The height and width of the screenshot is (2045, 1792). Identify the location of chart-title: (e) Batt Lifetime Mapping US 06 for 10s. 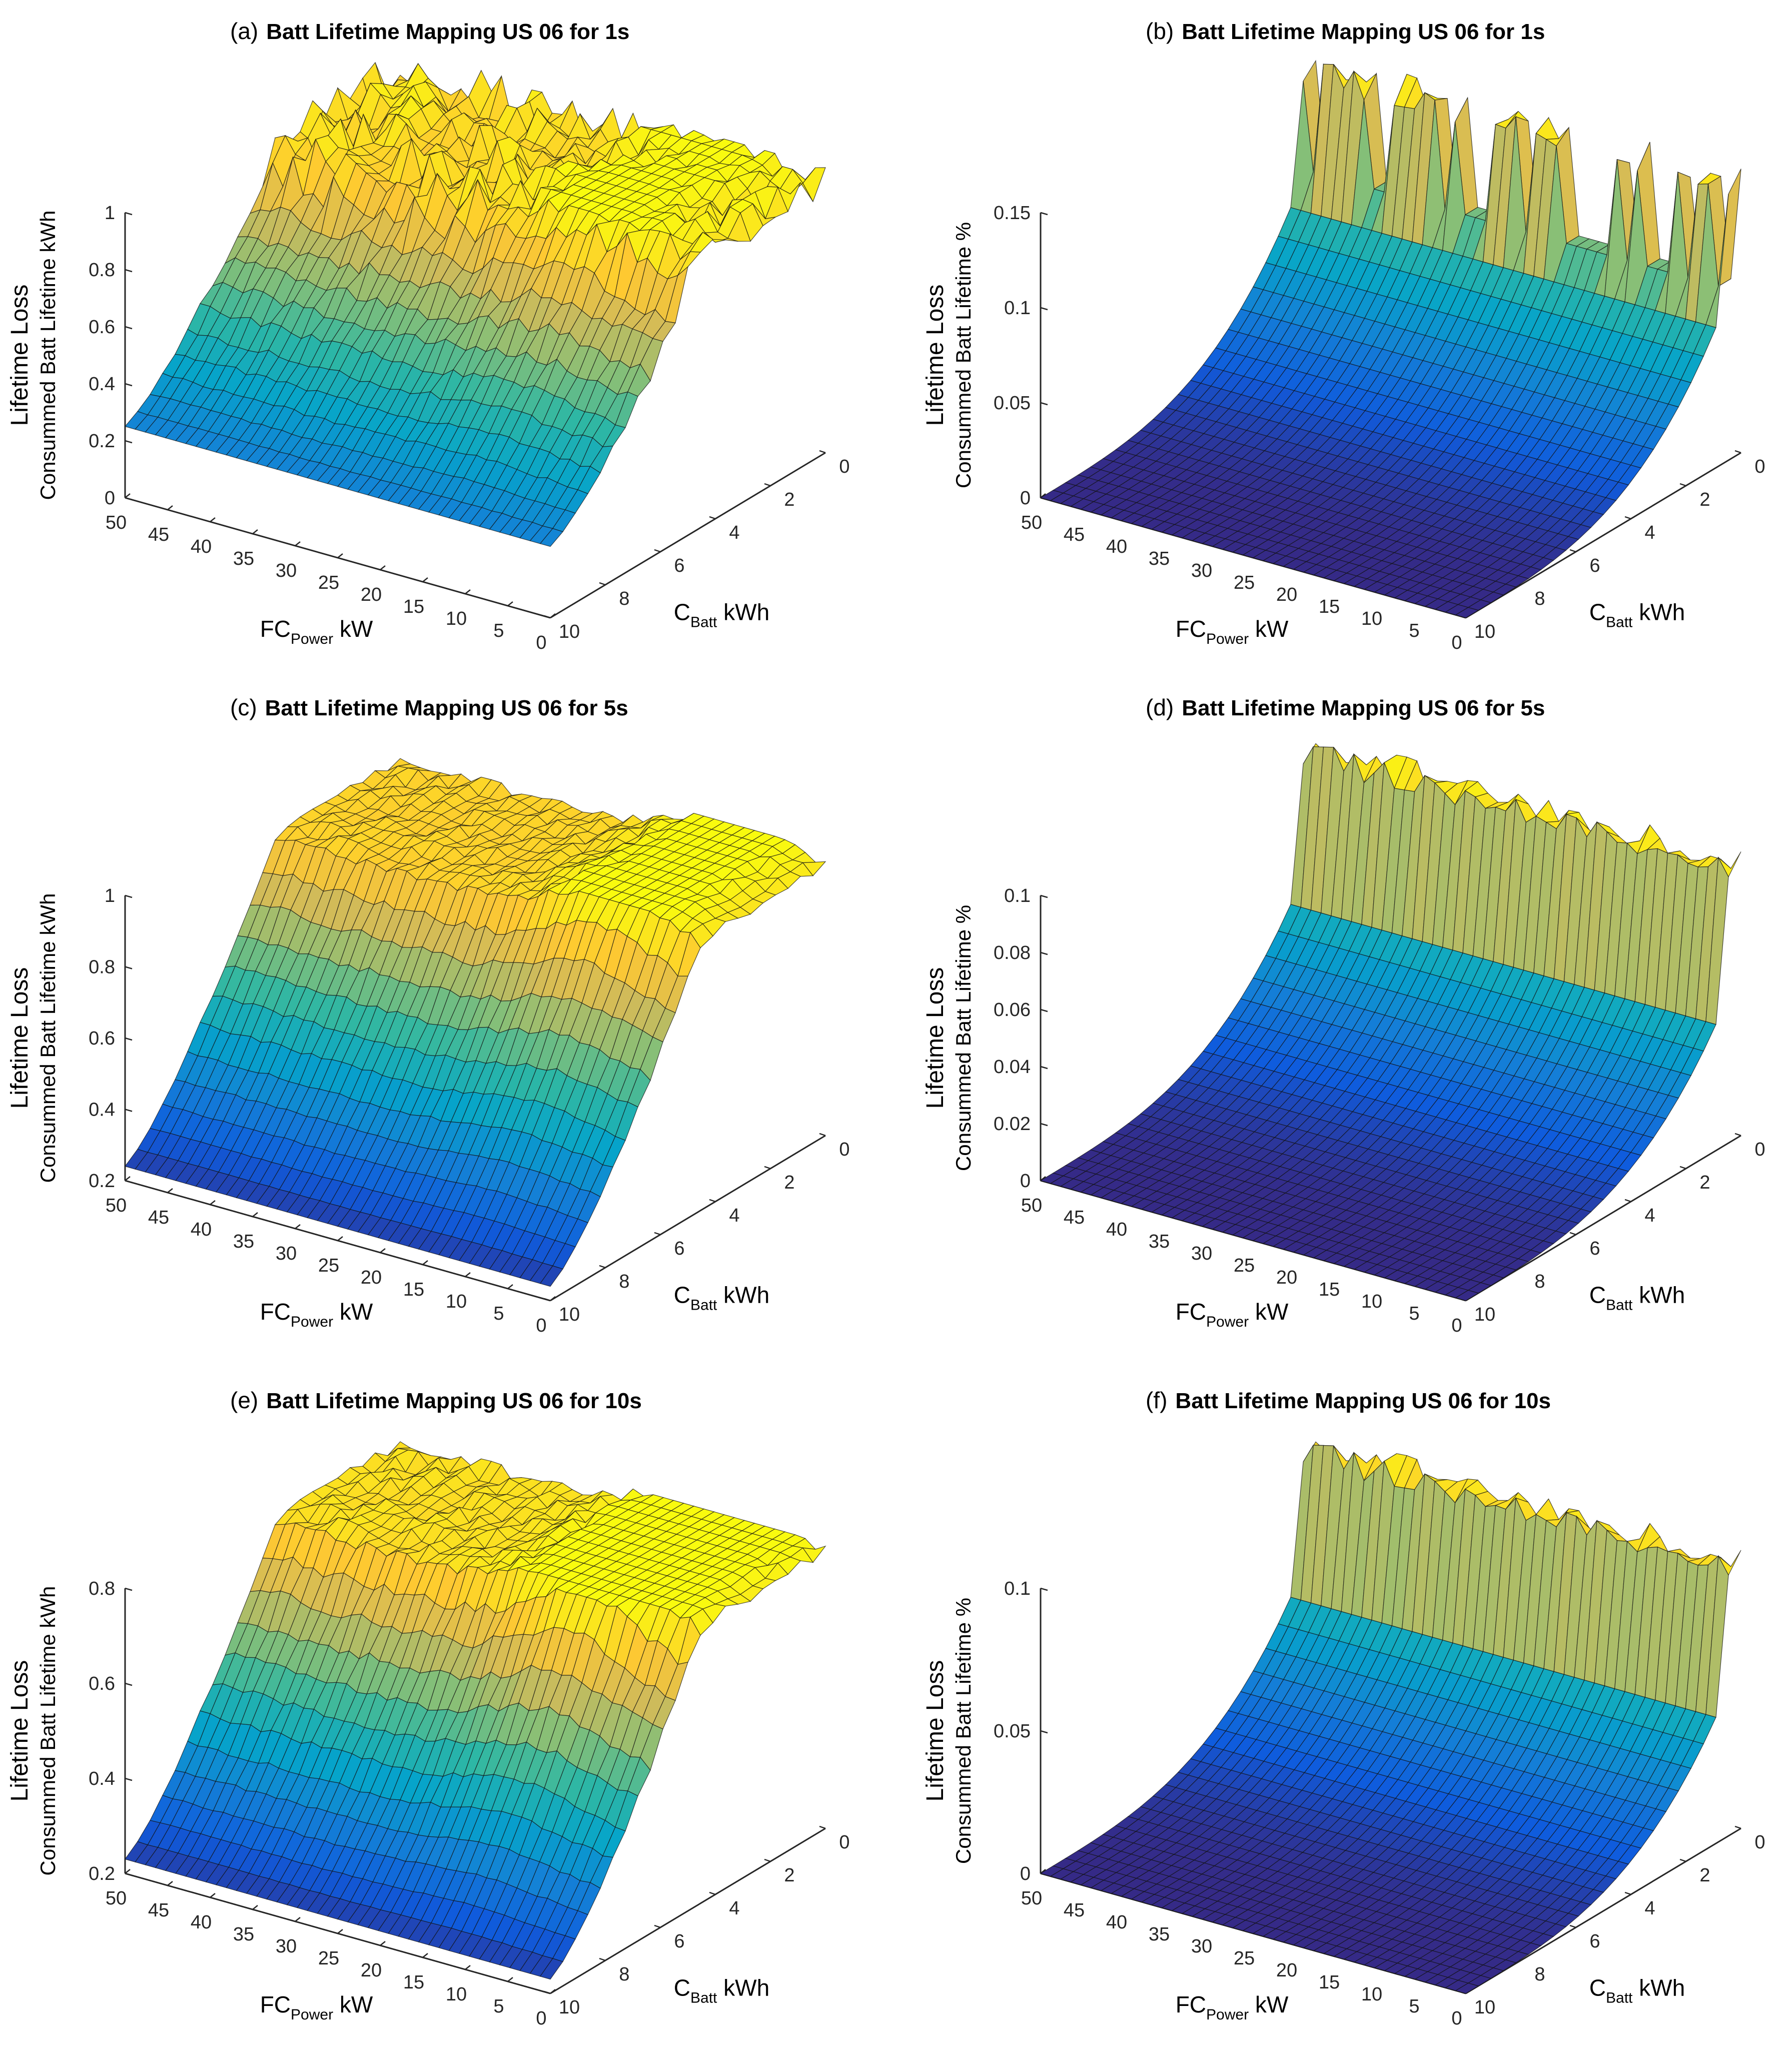
(436, 1400).